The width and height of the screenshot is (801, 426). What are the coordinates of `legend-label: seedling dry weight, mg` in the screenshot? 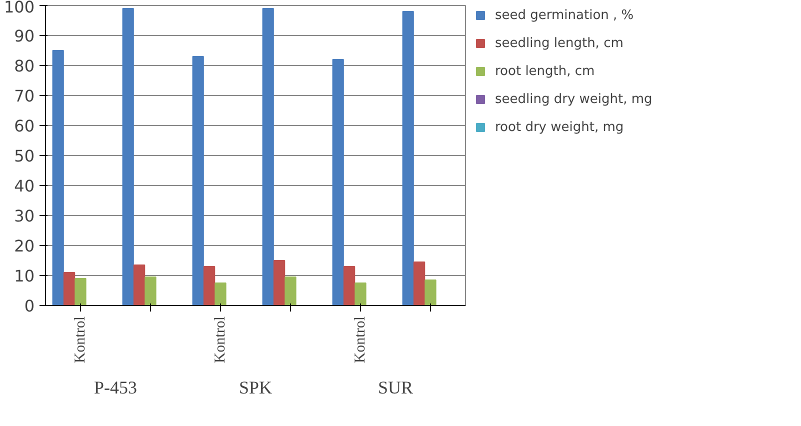 It's located at (573, 99).